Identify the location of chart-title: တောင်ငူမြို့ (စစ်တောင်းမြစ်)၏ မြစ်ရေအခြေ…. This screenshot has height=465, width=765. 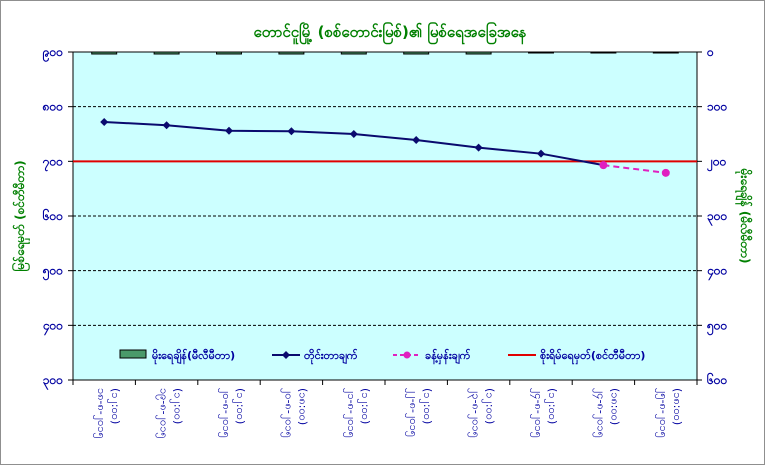
(389, 33).